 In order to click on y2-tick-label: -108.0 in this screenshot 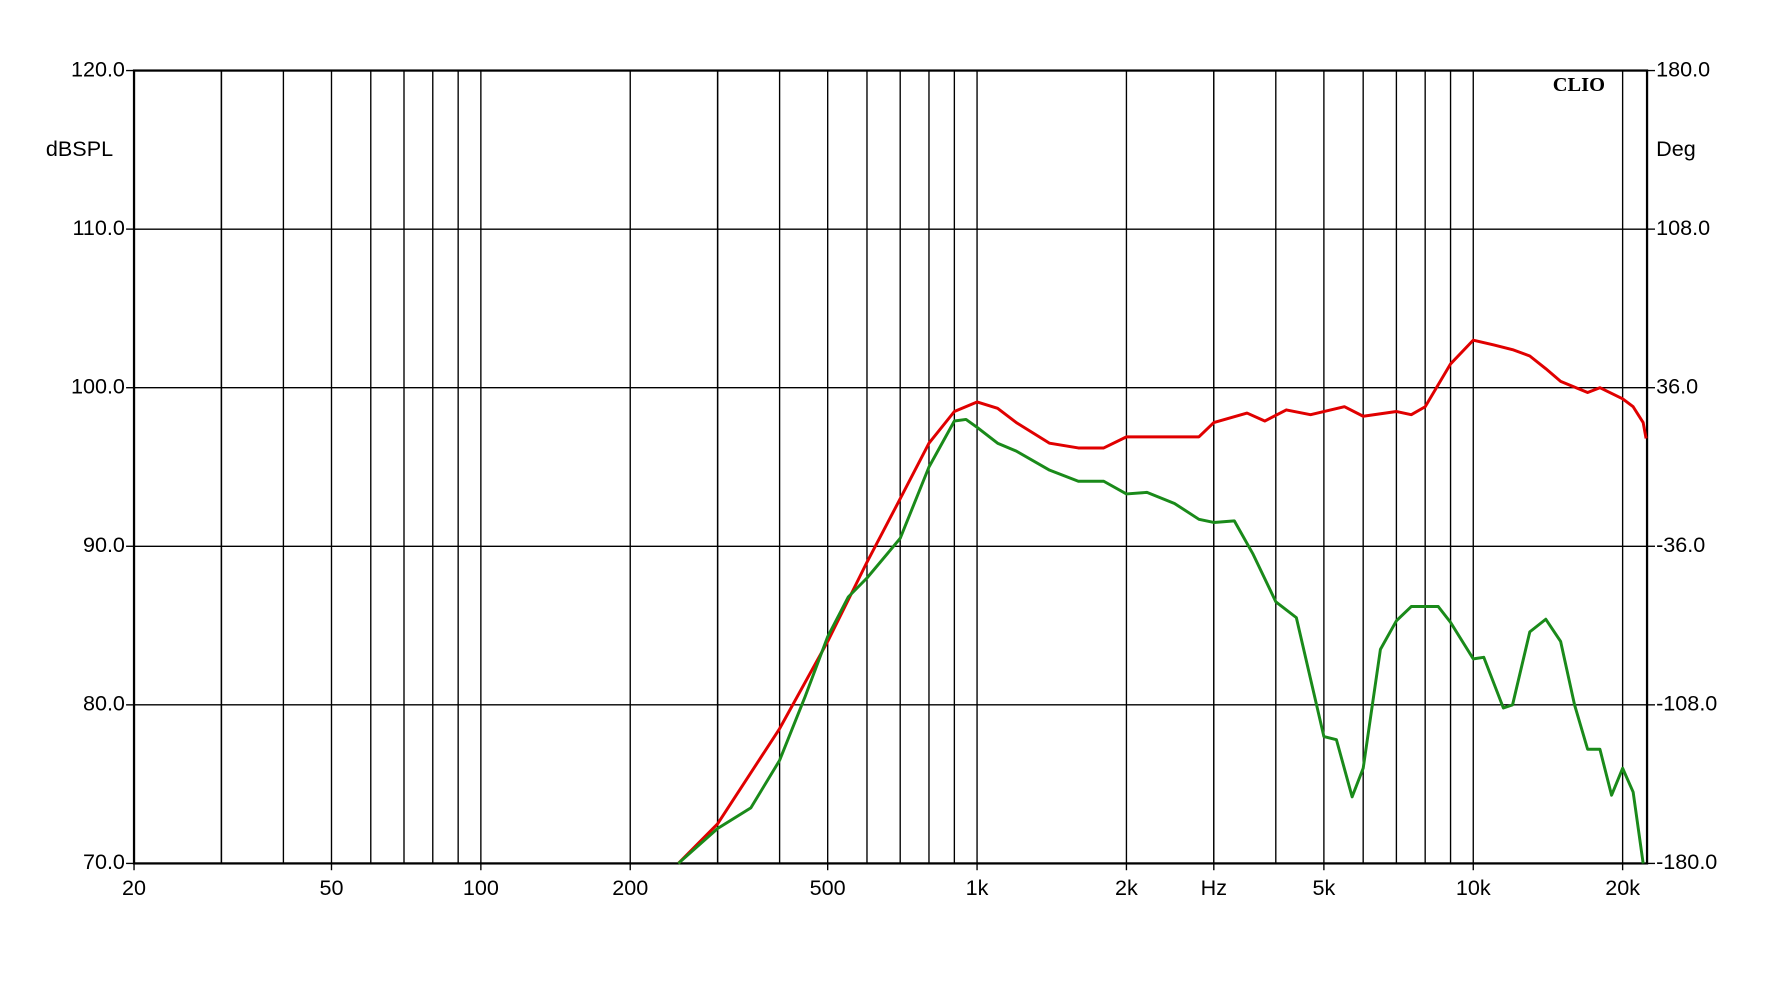, I will do `click(1686, 703)`.